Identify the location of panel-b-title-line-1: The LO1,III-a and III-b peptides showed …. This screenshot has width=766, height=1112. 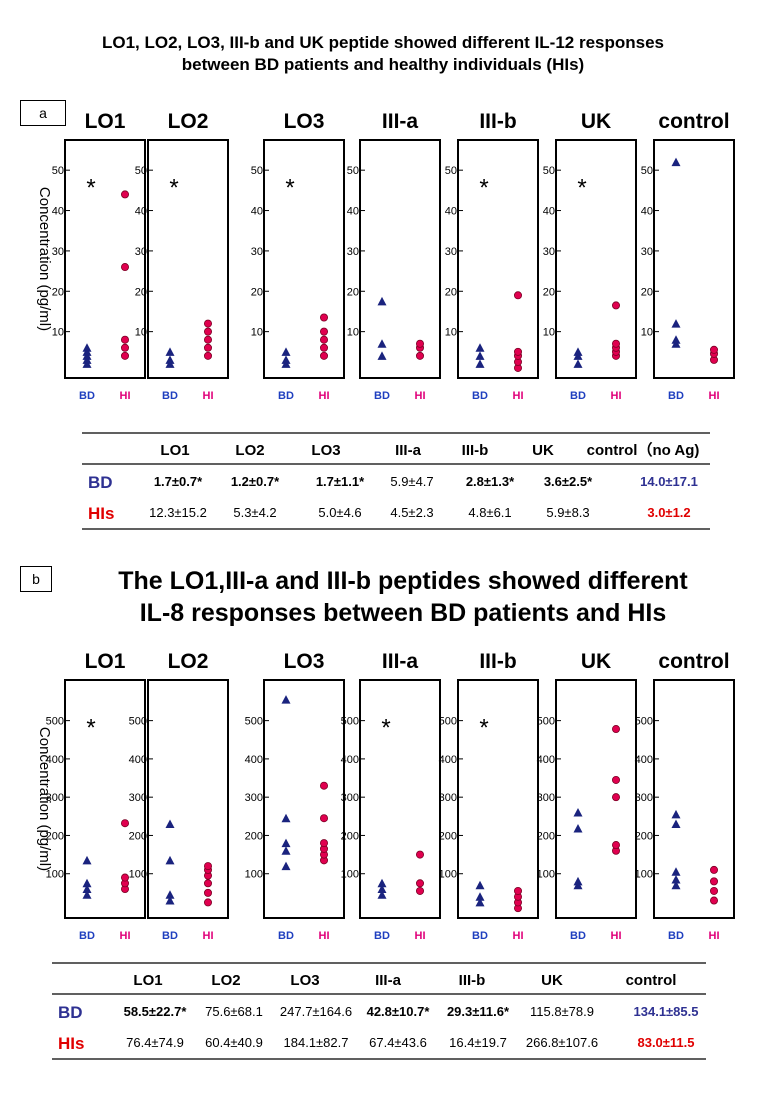
(403, 581).